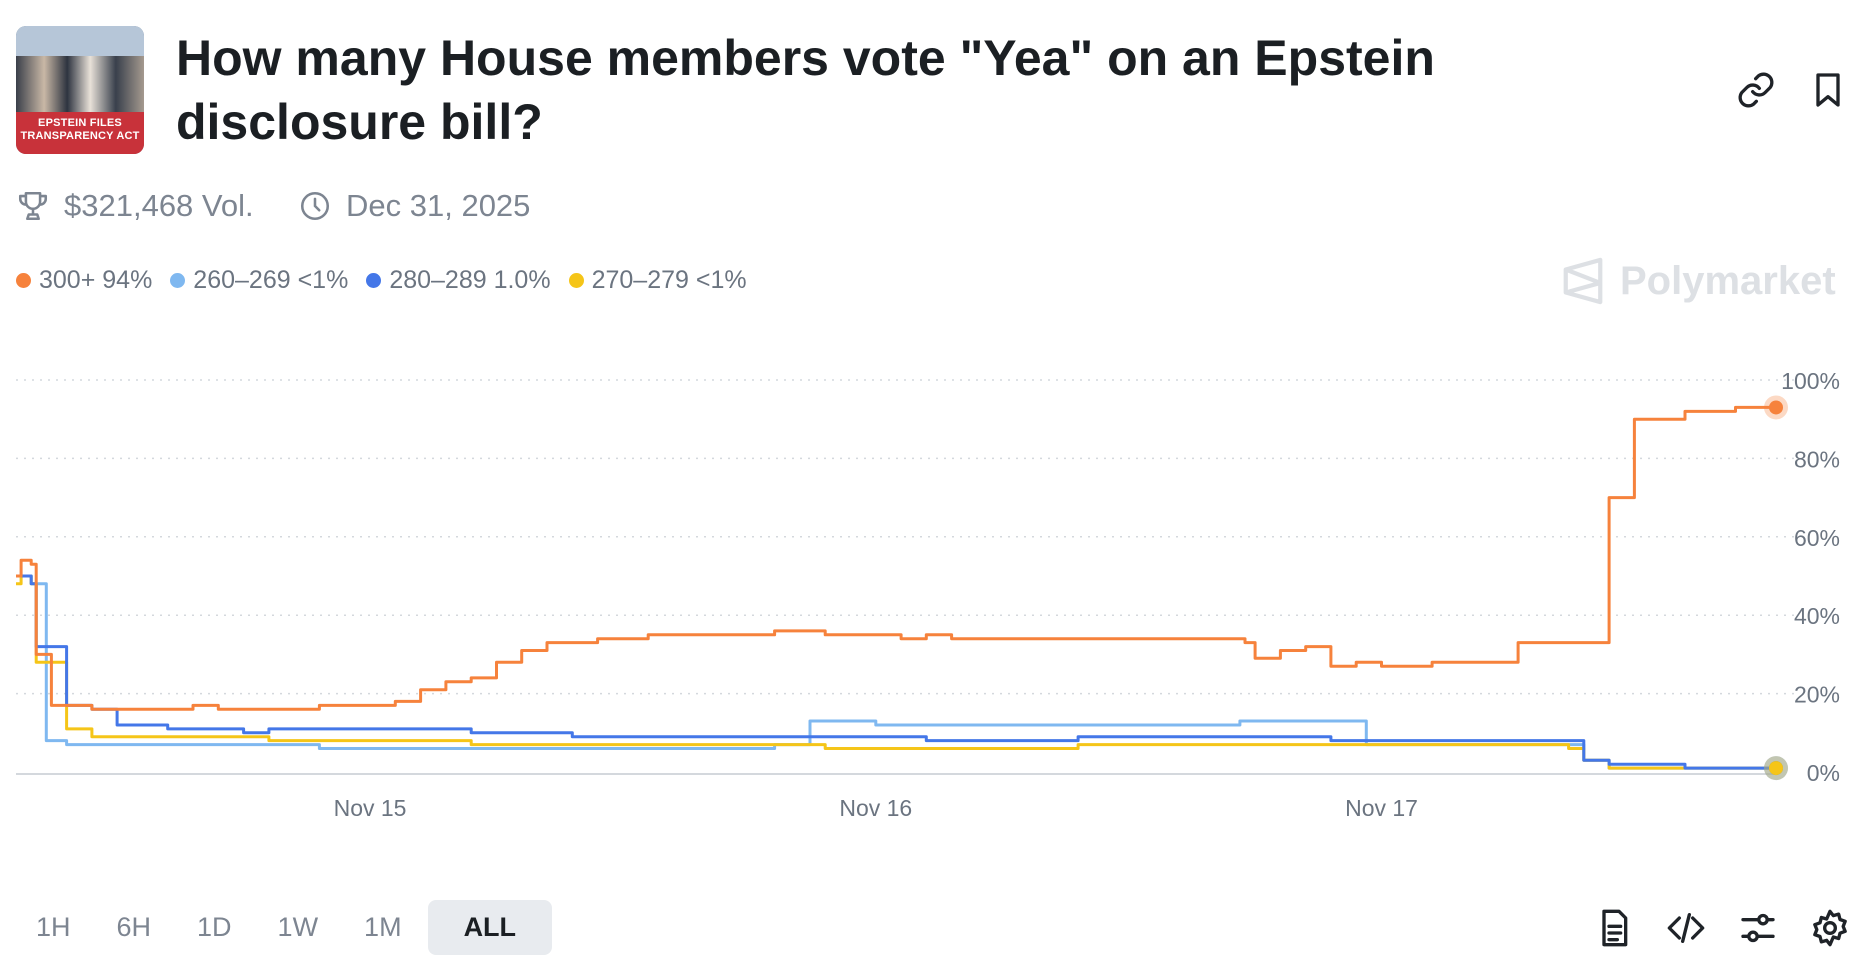 The image size is (1856, 966). I want to click on legend-item-280-289: 280–289 1.0%, so click(458, 280).